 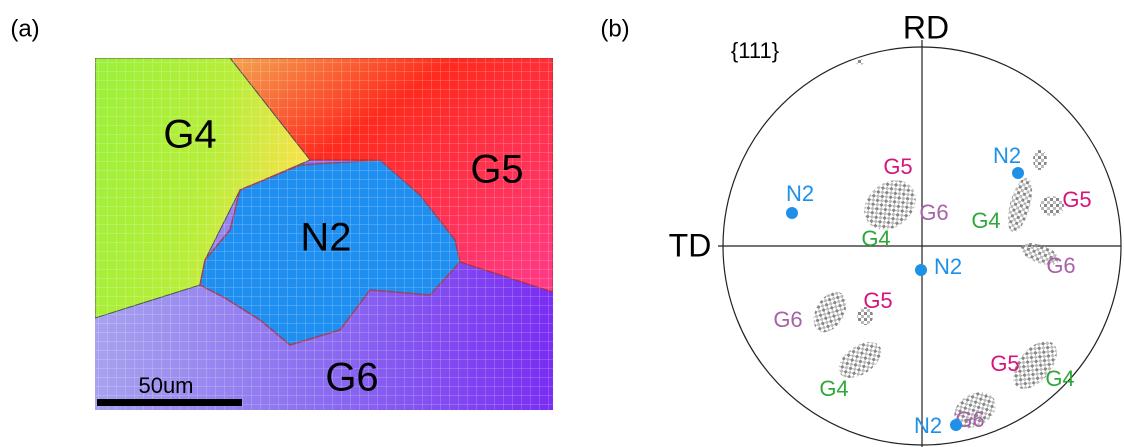 I want to click on pole-figure-title: {111}, so click(x=755, y=50).